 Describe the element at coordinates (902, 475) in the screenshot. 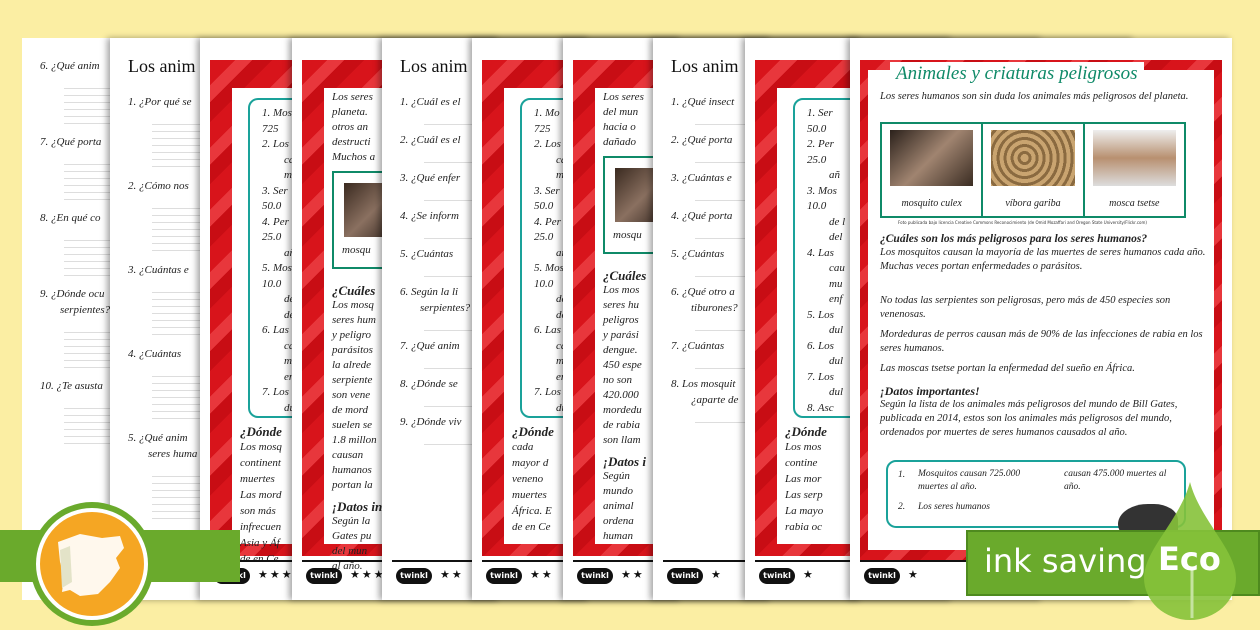

I see `rank-num: 1.` at that location.